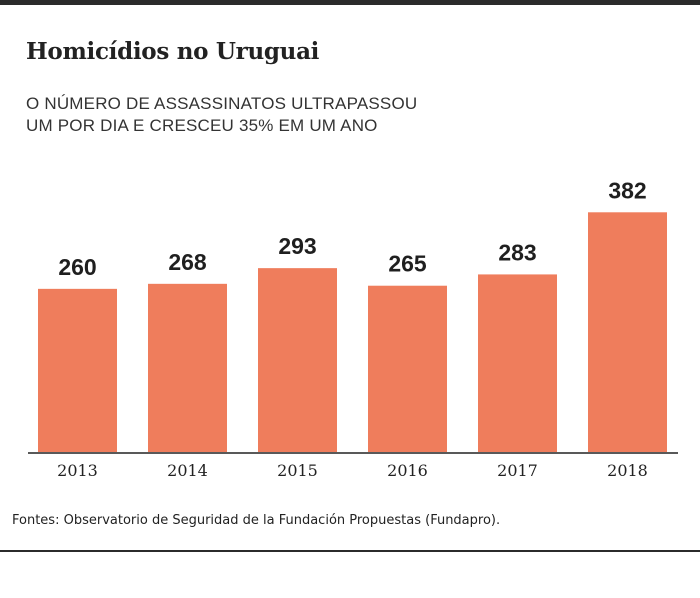 The width and height of the screenshot is (700, 598). Describe the element at coordinates (407, 264) in the screenshot. I see `value-label-2016: 265` at that location.